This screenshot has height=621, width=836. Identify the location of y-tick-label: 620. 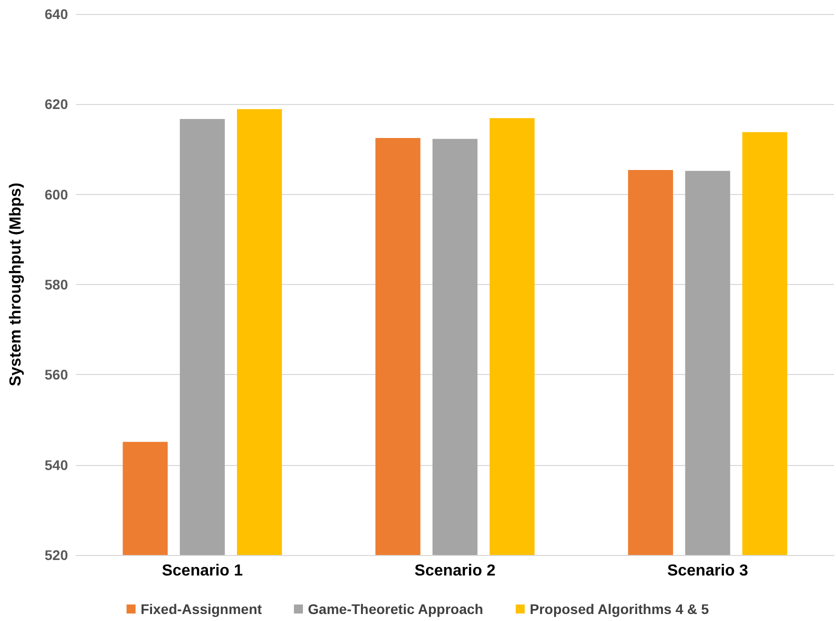
(56, 104).